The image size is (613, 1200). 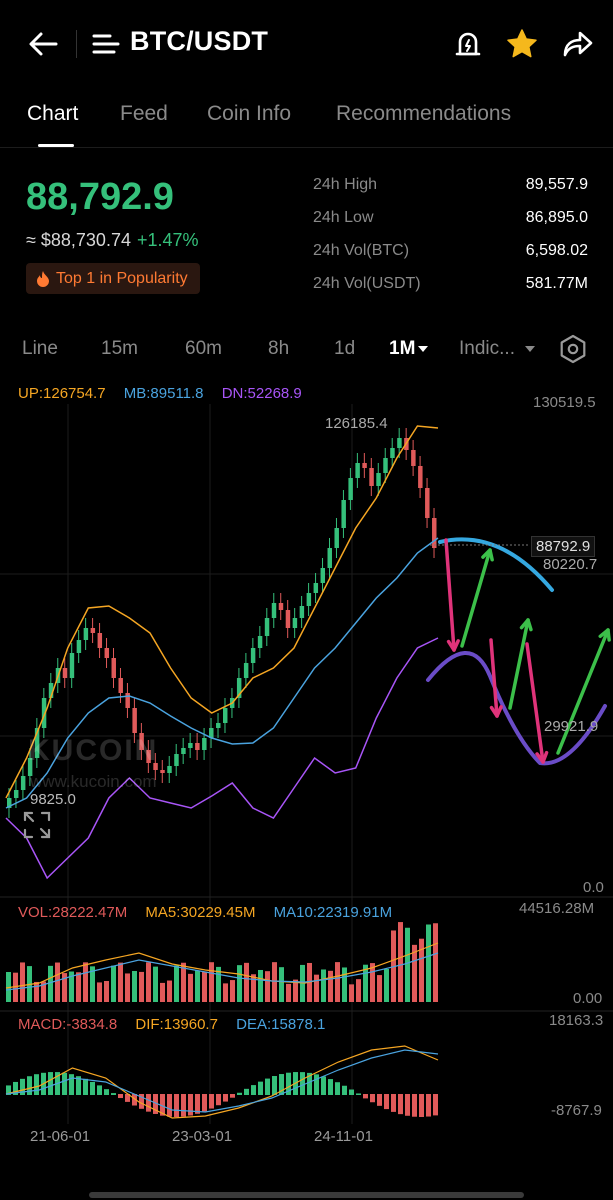 What do you see at coordinates (40, 348) in the screenshot?
I see `interval-line: Line` at bounding box center [40, 348].